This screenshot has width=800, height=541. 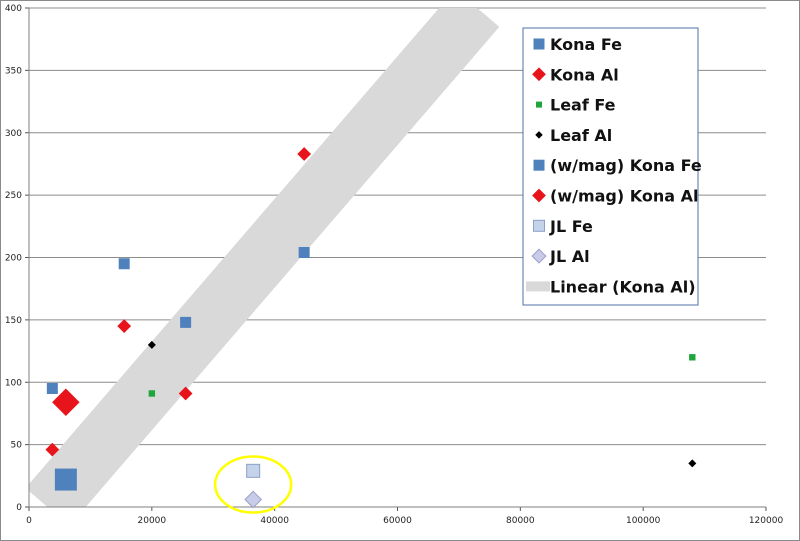 What do you see at coordinates (539, 165) in the screenshot?
I see `legend-marker-w-mag-kona-fe` at bounding box center [539, 165].